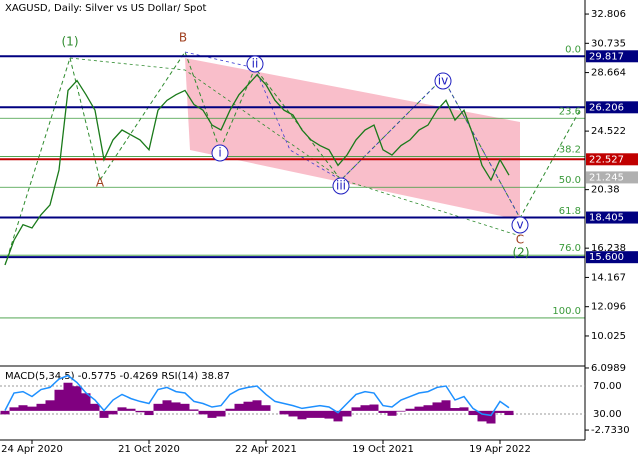 The height and width of the screenshot is (457, 640). Describe the element at coordinates (608, 14) in the screenshot. I see `y-tick-label: 32.806` at that location.